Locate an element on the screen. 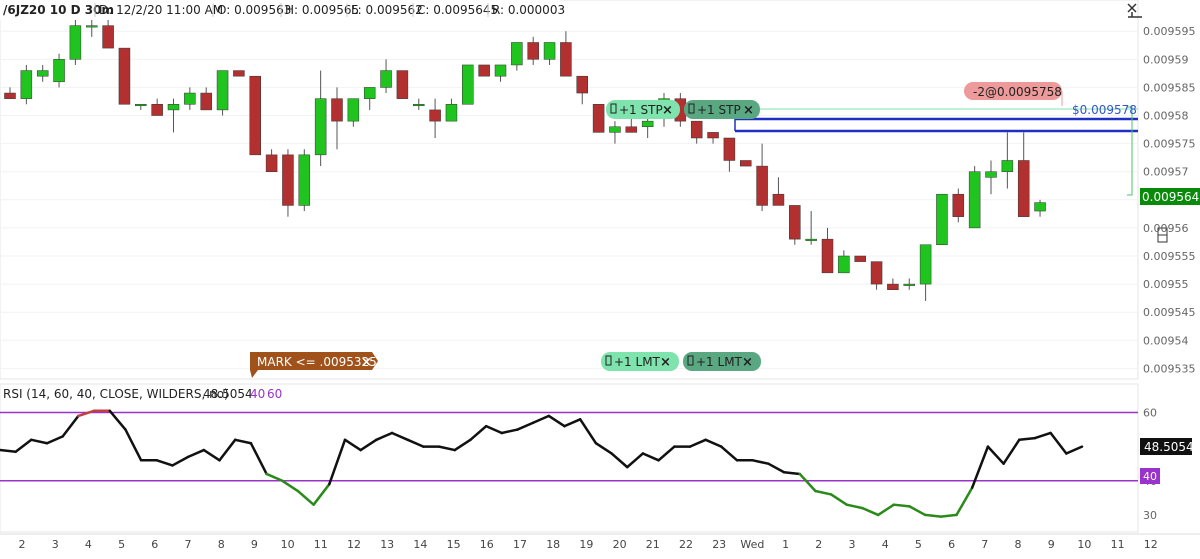 The height and width of the screenshot is (559, 1200). rsi-label: RSI (14, 60, 40, CLOSE, WILDERS, no) is located at coordinates (116, 394).